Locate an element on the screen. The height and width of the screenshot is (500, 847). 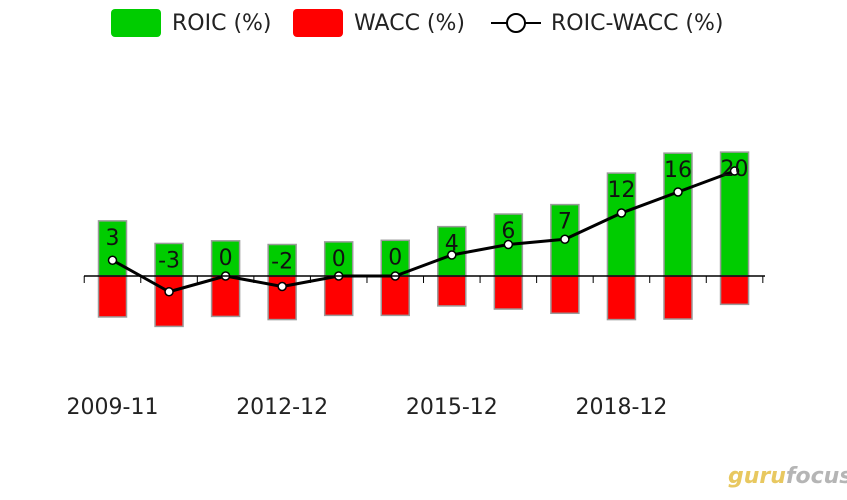
data-label-2012-12: -2 is located at coordinates (282, 262).